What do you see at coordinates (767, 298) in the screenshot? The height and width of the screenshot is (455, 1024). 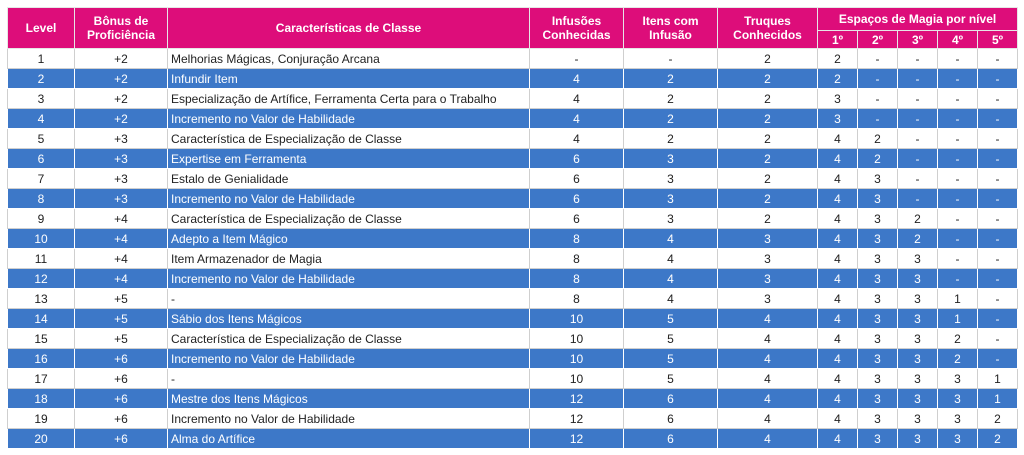 I see `cantrips-cell: 3` at bounding box center [767, 298].